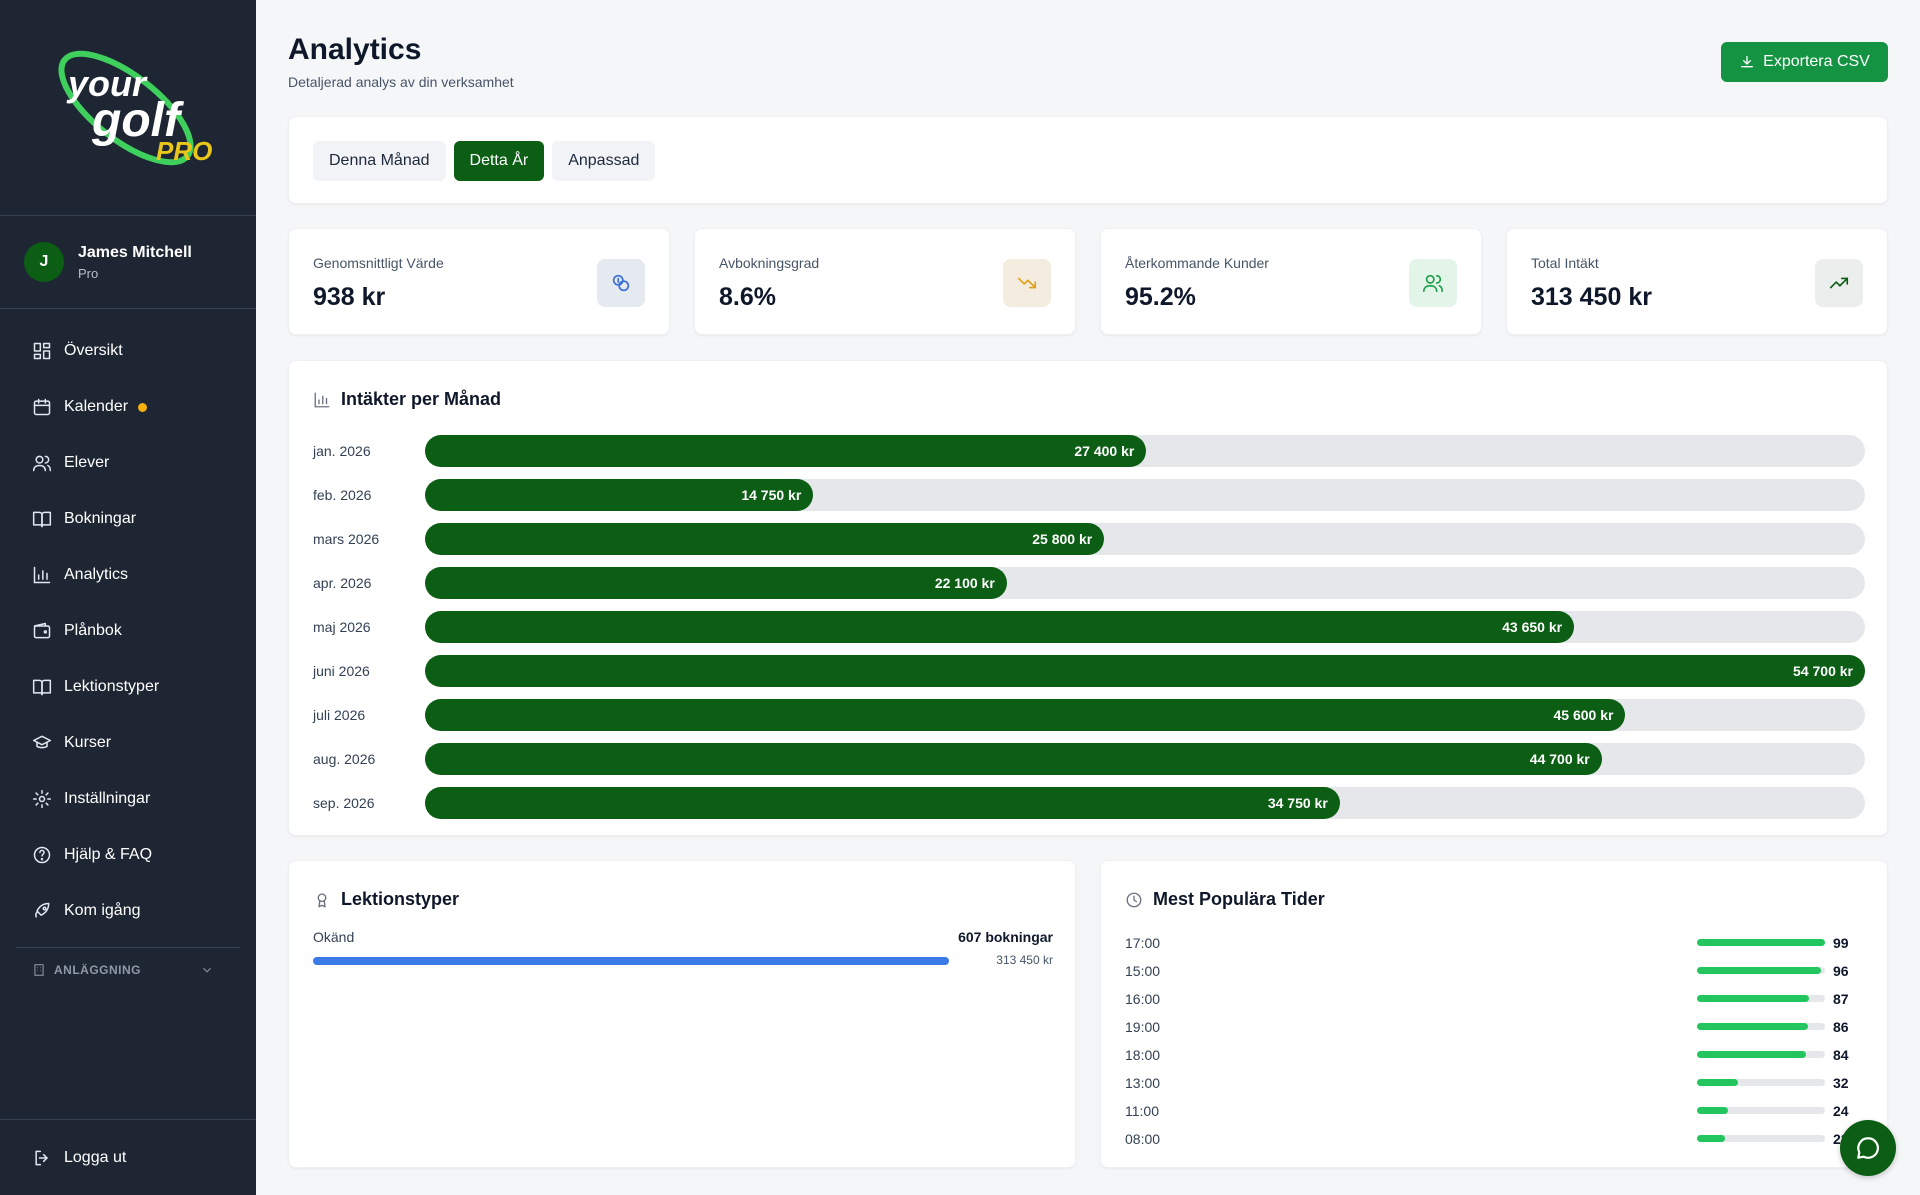  Describe the element at coordinates (128, 519) in the screenshot. I see `sidebar-item-bokningar: Bokningar` at that location.